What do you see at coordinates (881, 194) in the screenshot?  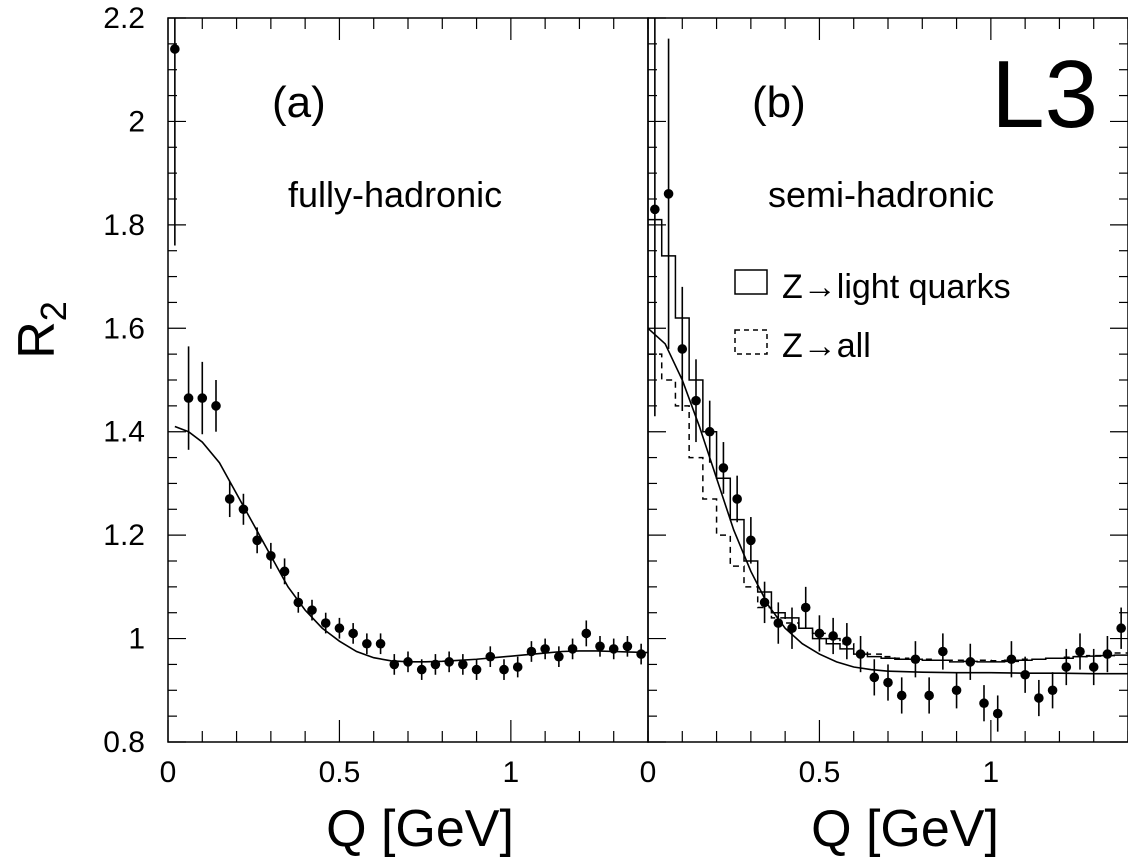 I see `panel-b-channel-label: semi-hadronic` at bounding box center [881, 194].